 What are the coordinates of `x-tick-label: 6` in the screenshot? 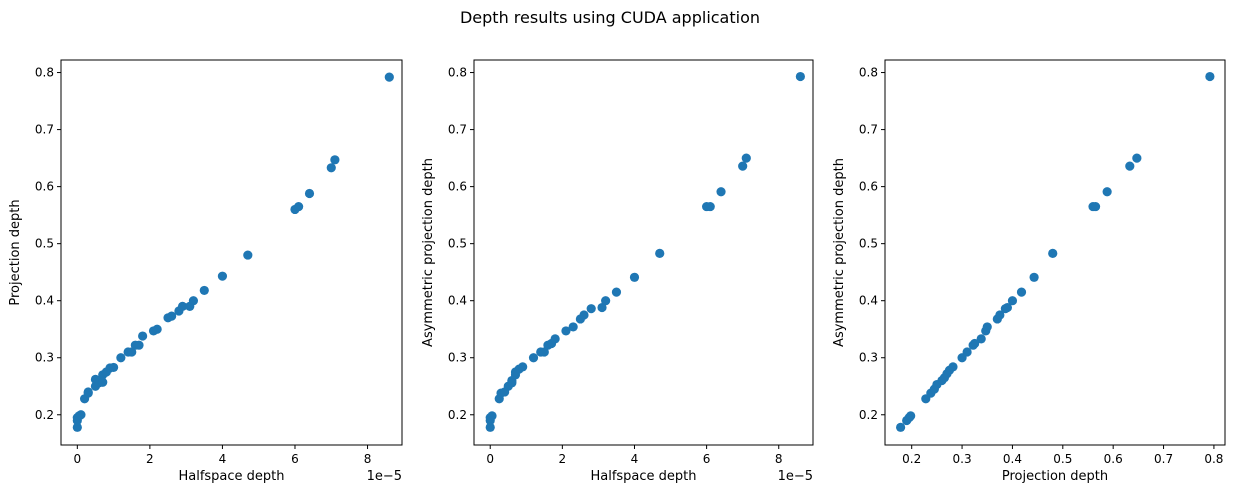 It's located at (295, 459).